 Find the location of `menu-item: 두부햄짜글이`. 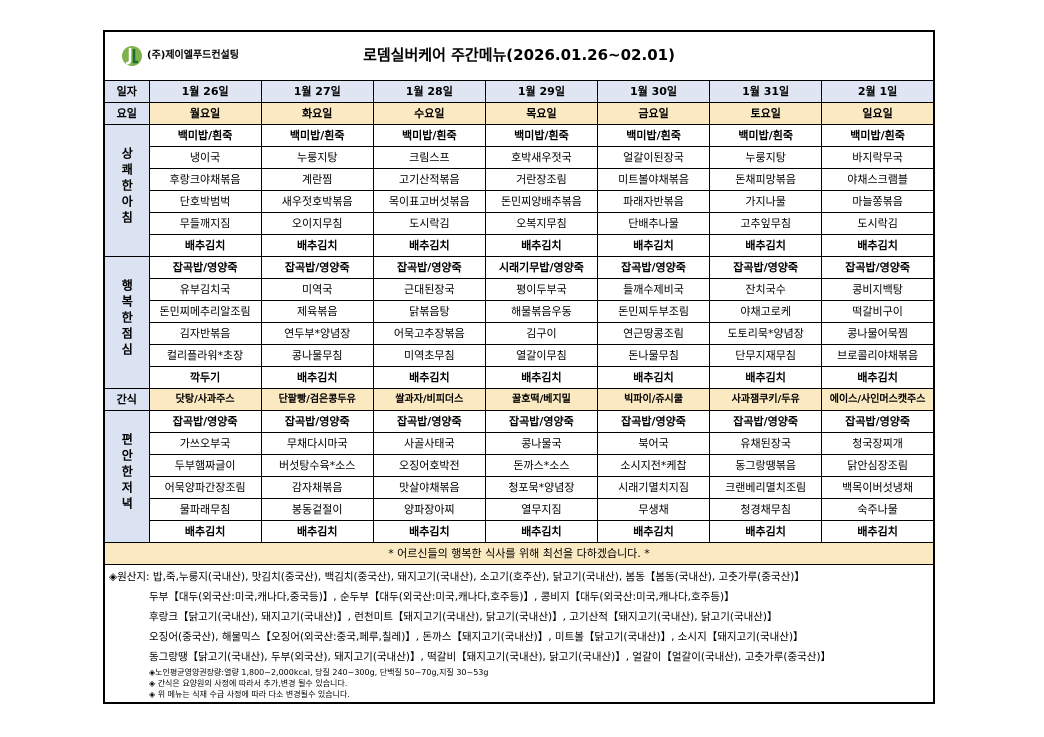

menu-item: 두부햄짜글이 is located at coordinates (205, 465).